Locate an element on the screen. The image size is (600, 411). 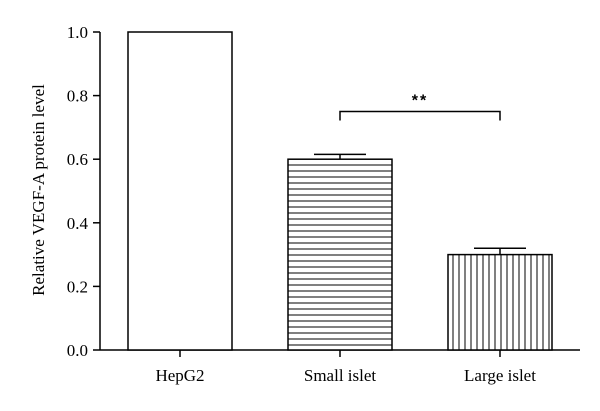
bar-small-islet is located at coordinates (340, 254).